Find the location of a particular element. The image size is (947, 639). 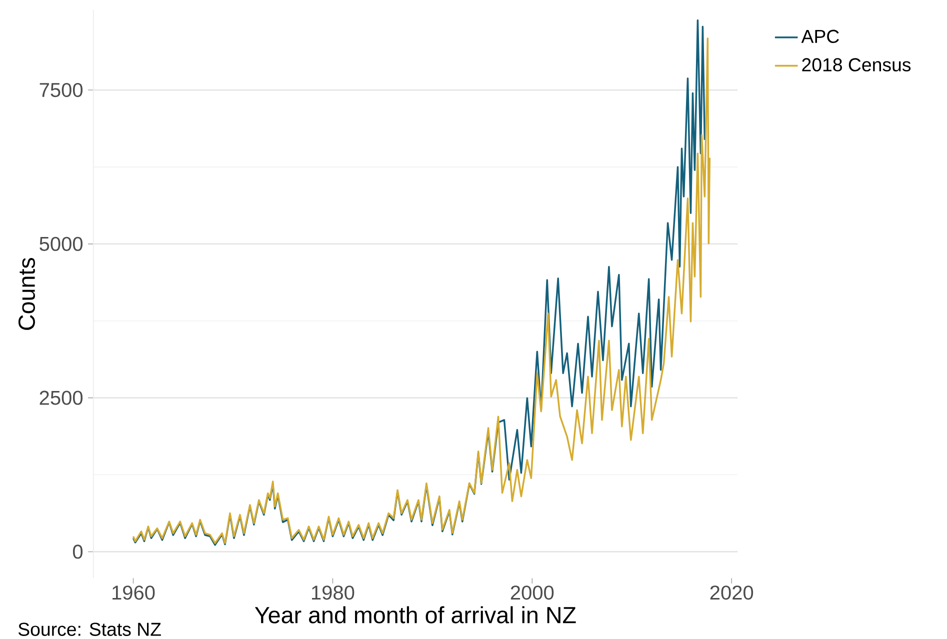

legend-label: 2018 Census is located at coordinates (856, 65).